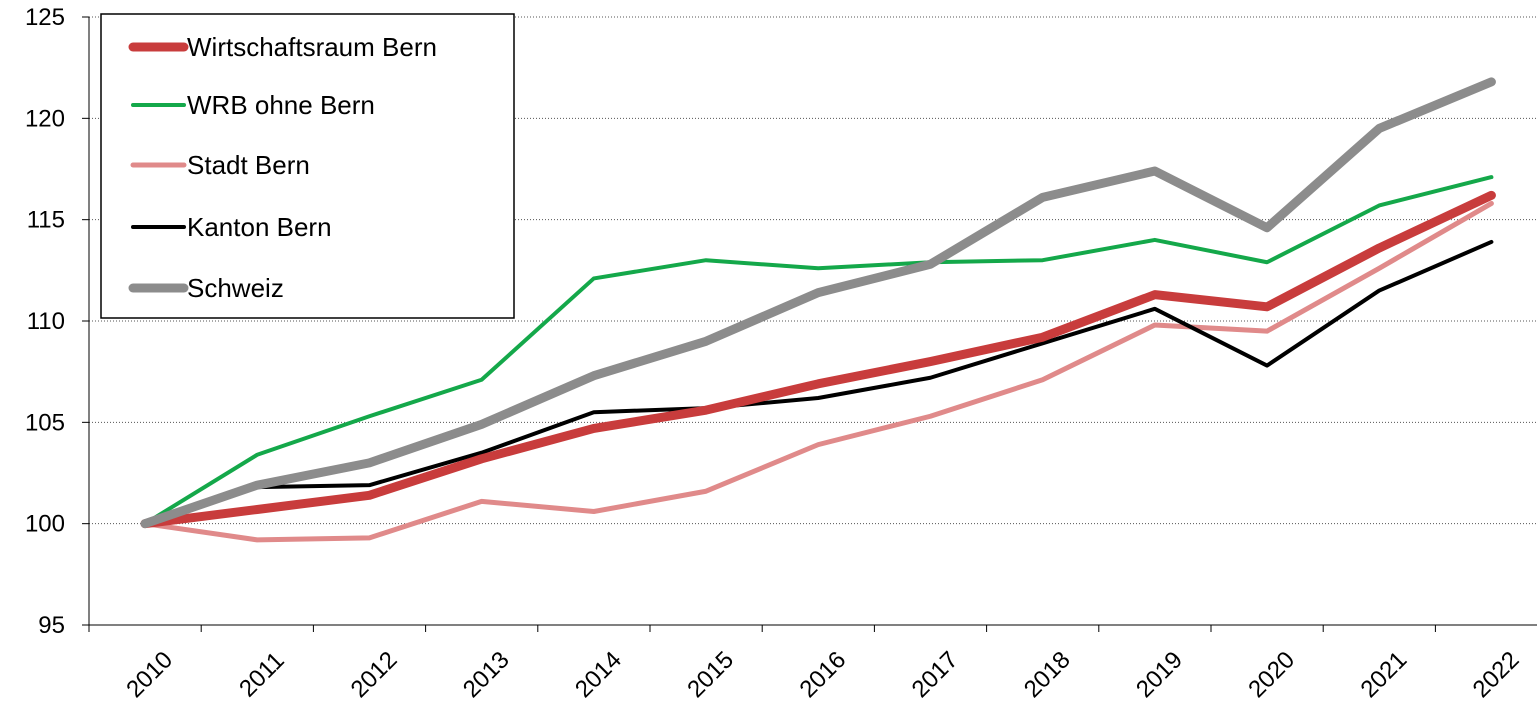 The width and height of the screenshot is (1537, 711). What do you see at coordinates (262, 675) in the screenshot?
I see `x-tick-label-2011: 2011` at bounding box center [262, 675].